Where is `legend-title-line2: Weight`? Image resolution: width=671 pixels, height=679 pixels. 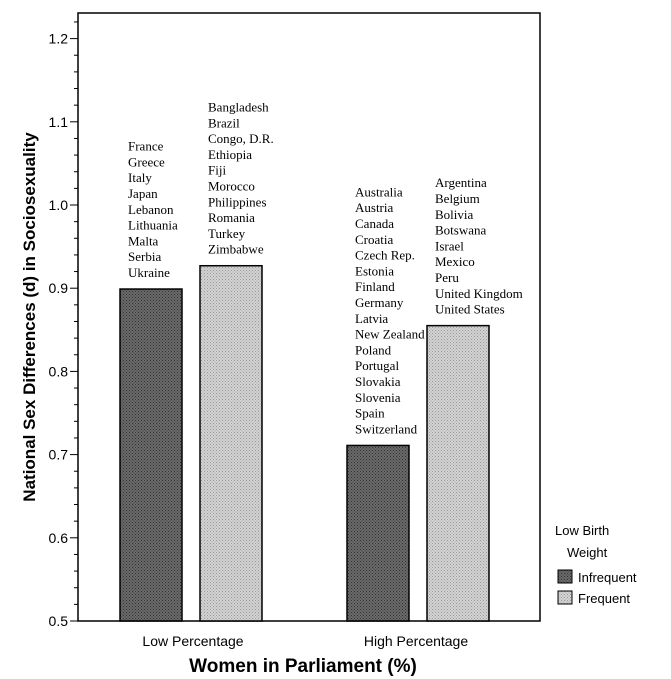
legend-title-line2: Weight is located at coordinates (587, 552).